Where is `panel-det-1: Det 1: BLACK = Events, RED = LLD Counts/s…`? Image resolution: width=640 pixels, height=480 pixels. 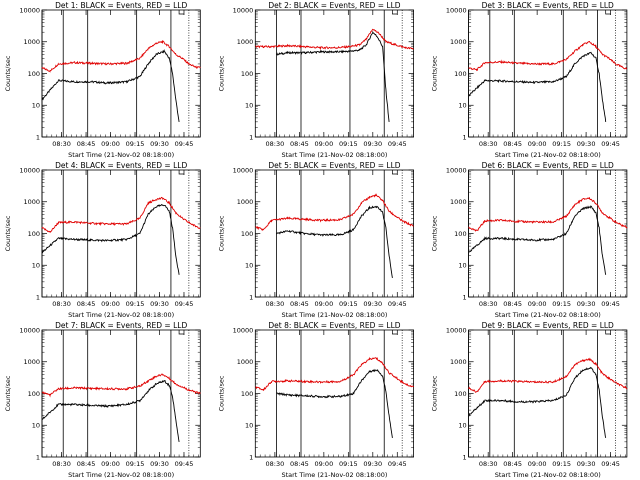
panel-det-1: Det 1: BLACK = Events, RED = LLD Counts/s… is located at coordinates (102, 80).